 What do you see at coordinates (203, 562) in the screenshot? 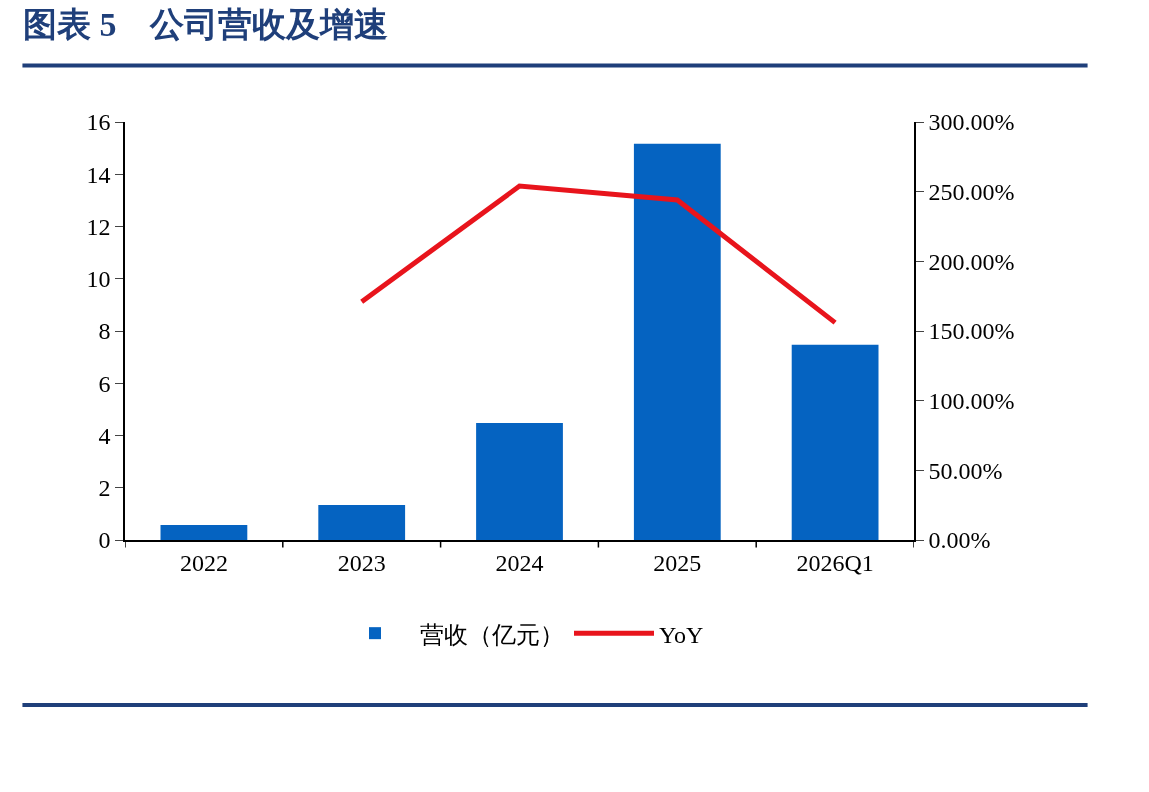
I see `x-tick-label: 2022` at bounding box center [203, 562].